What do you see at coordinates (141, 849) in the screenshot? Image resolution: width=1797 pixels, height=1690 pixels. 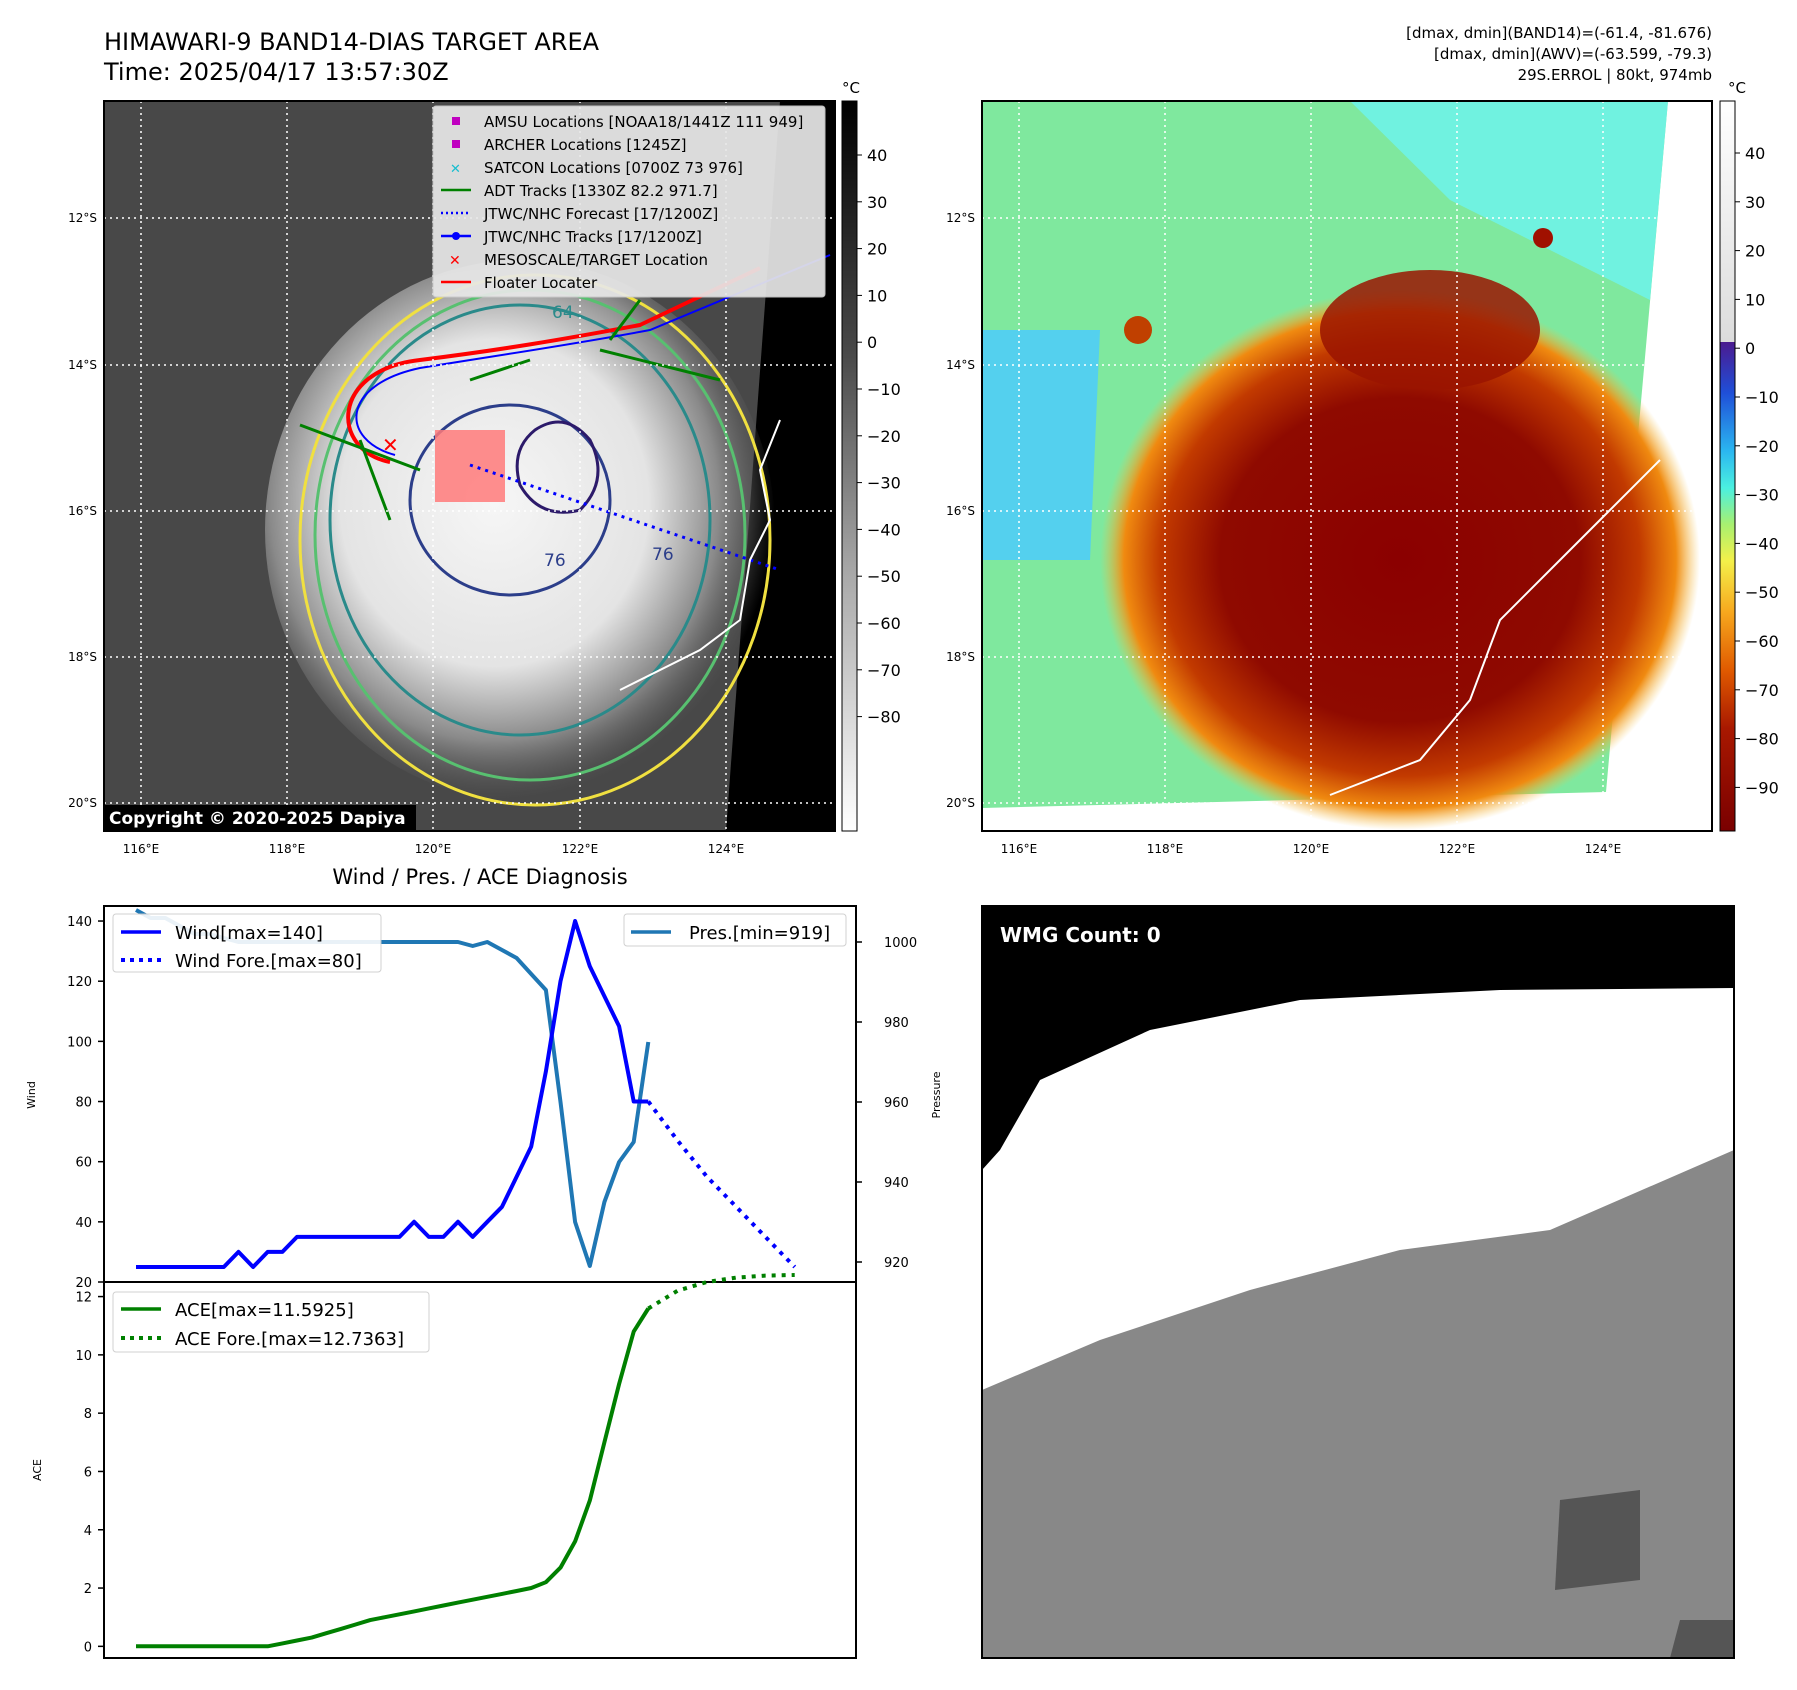 I see `lon-label: 116°E` at bounding box center [141, 849].